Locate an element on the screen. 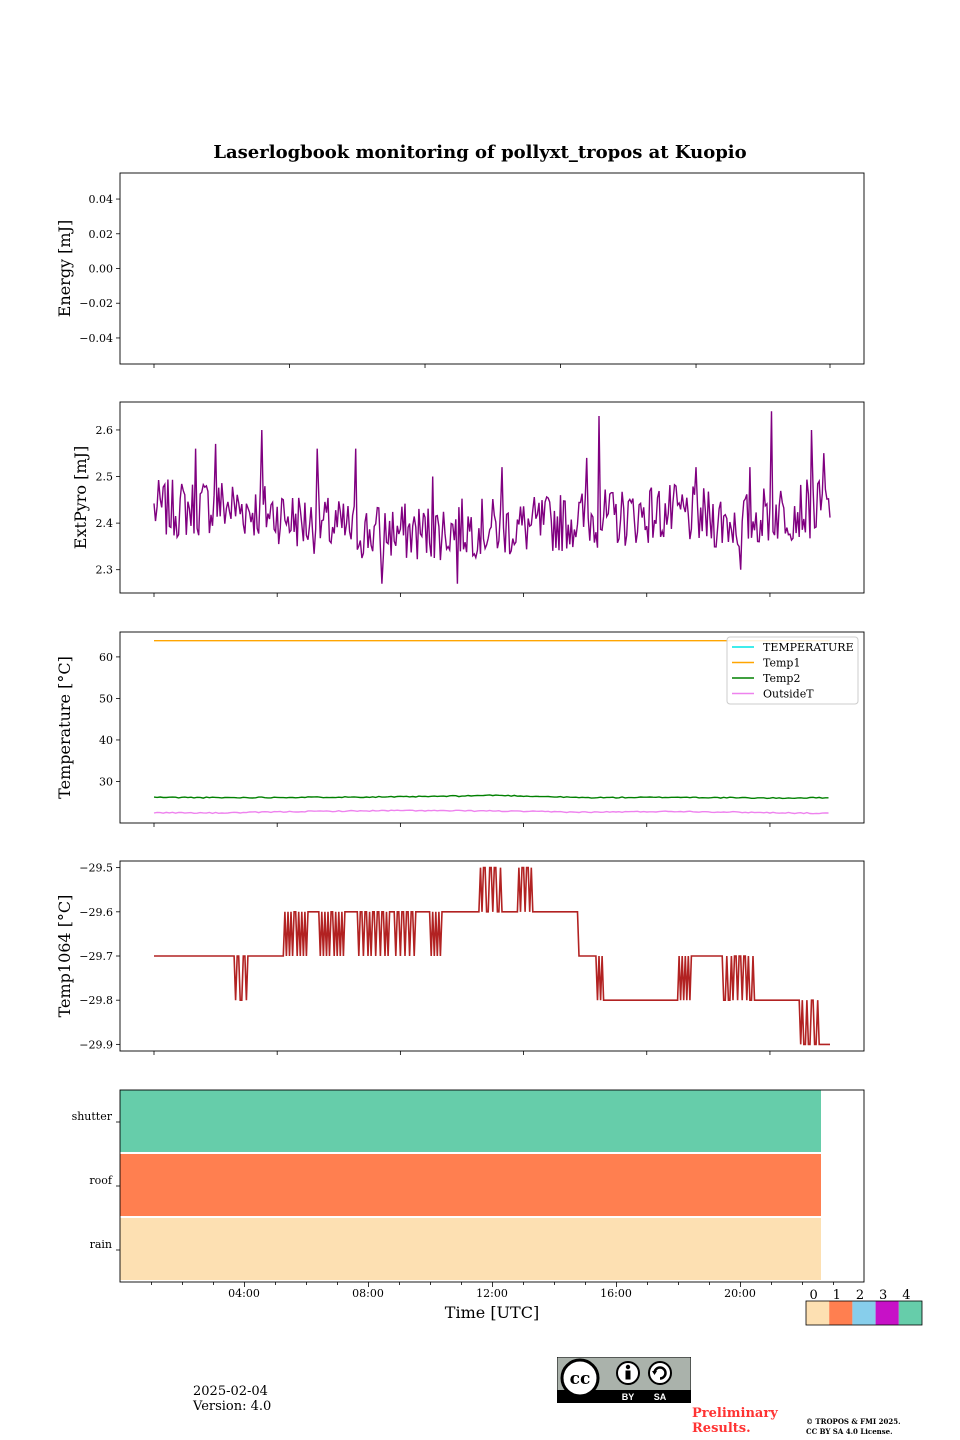 The width and height of the screenshot is (960, 1440). y-tick-label: −29.6 is located at coordinates (96, 912).